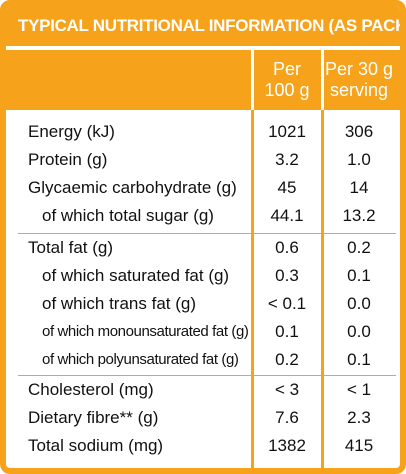 The height and width of the screenshot is (474, 406). Describe the element at coordinates (287, 389) in the screenshot. I see `row-value-per-100g: < 3` at that location.